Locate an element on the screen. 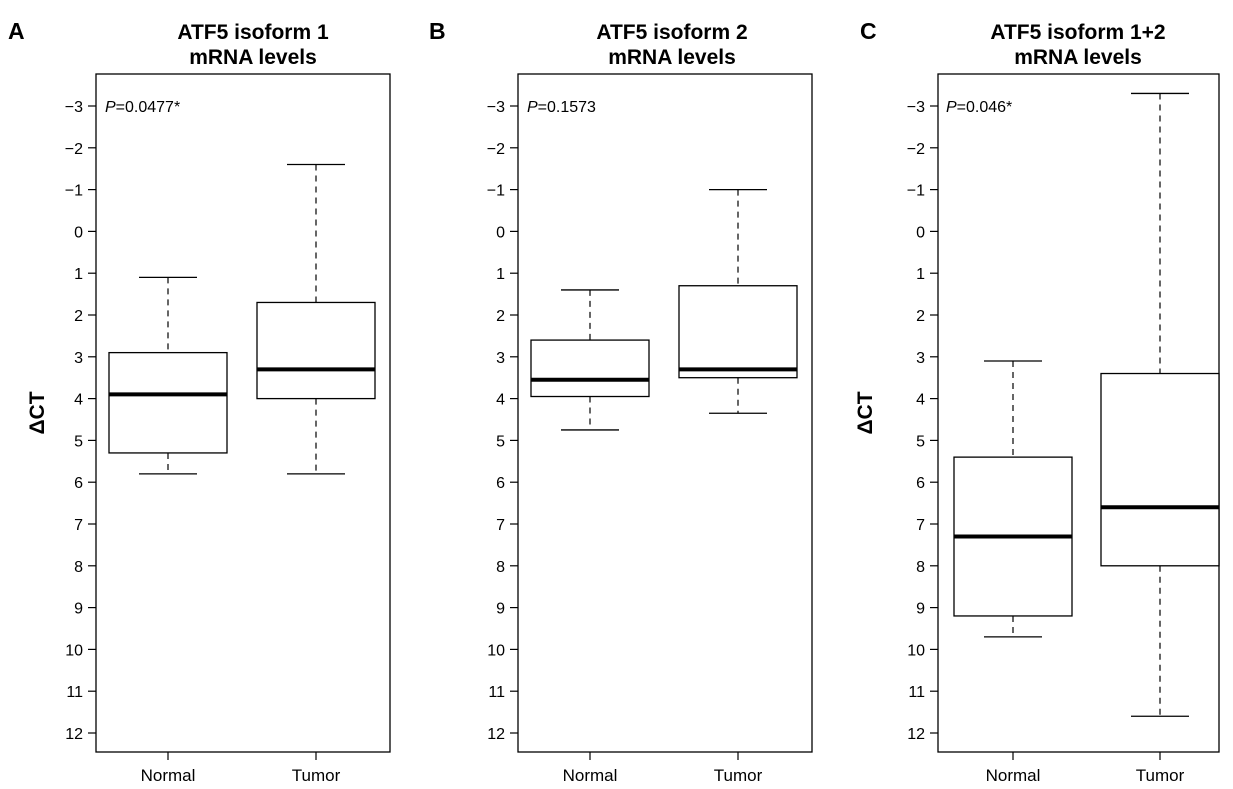  p-value-text: =0.0477* is located at coordinates (148, 107).